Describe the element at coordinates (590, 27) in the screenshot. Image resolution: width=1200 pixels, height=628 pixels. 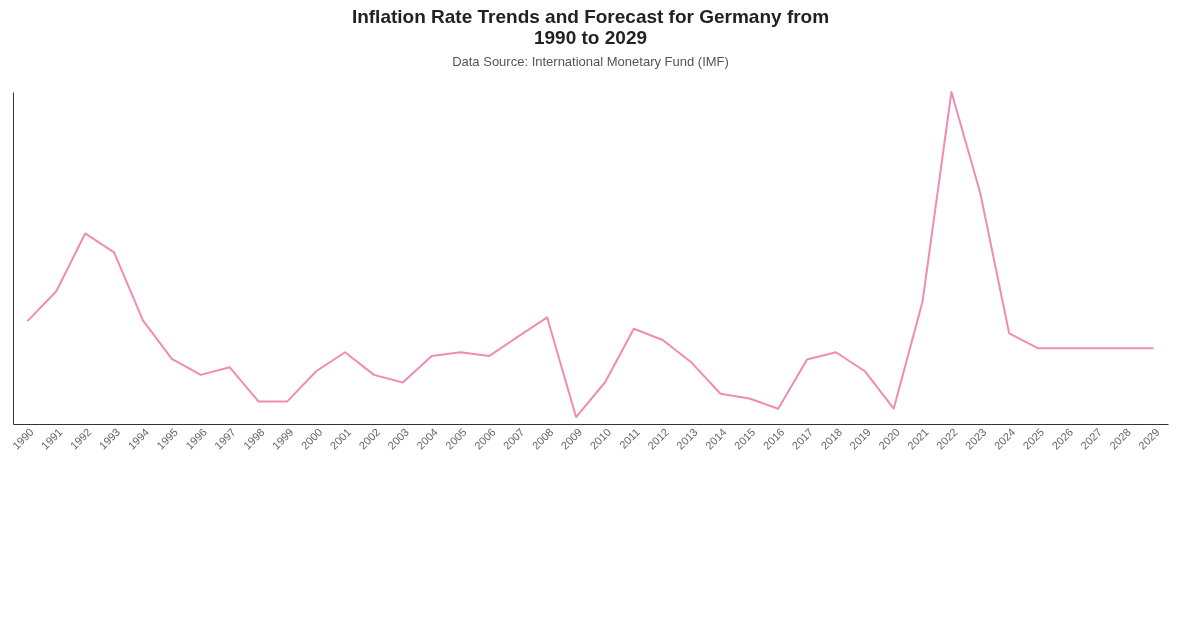
I see `chart-title: Inflation Rate Trends and Forecast for Germany from 1990 to 2029` at that location.